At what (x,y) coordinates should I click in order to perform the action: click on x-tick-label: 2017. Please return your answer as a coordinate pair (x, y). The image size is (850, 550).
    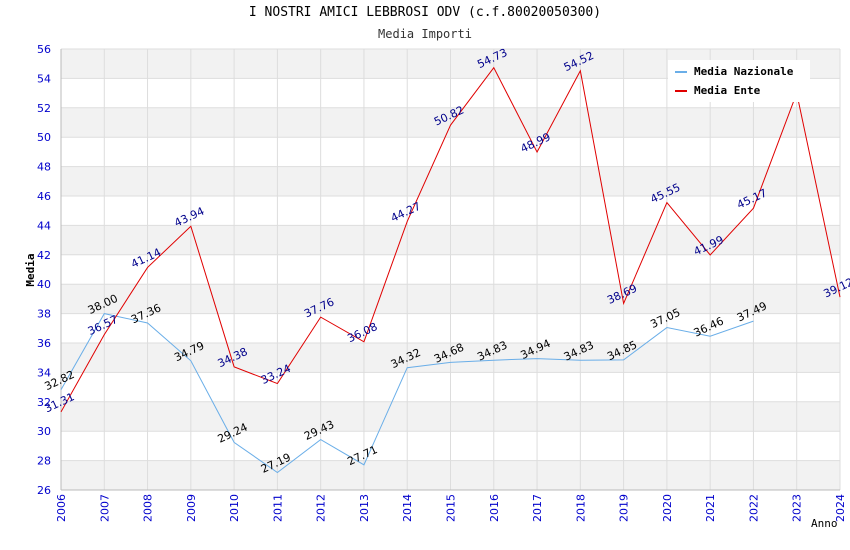
    Looking at the image, I should click on (537, 508).